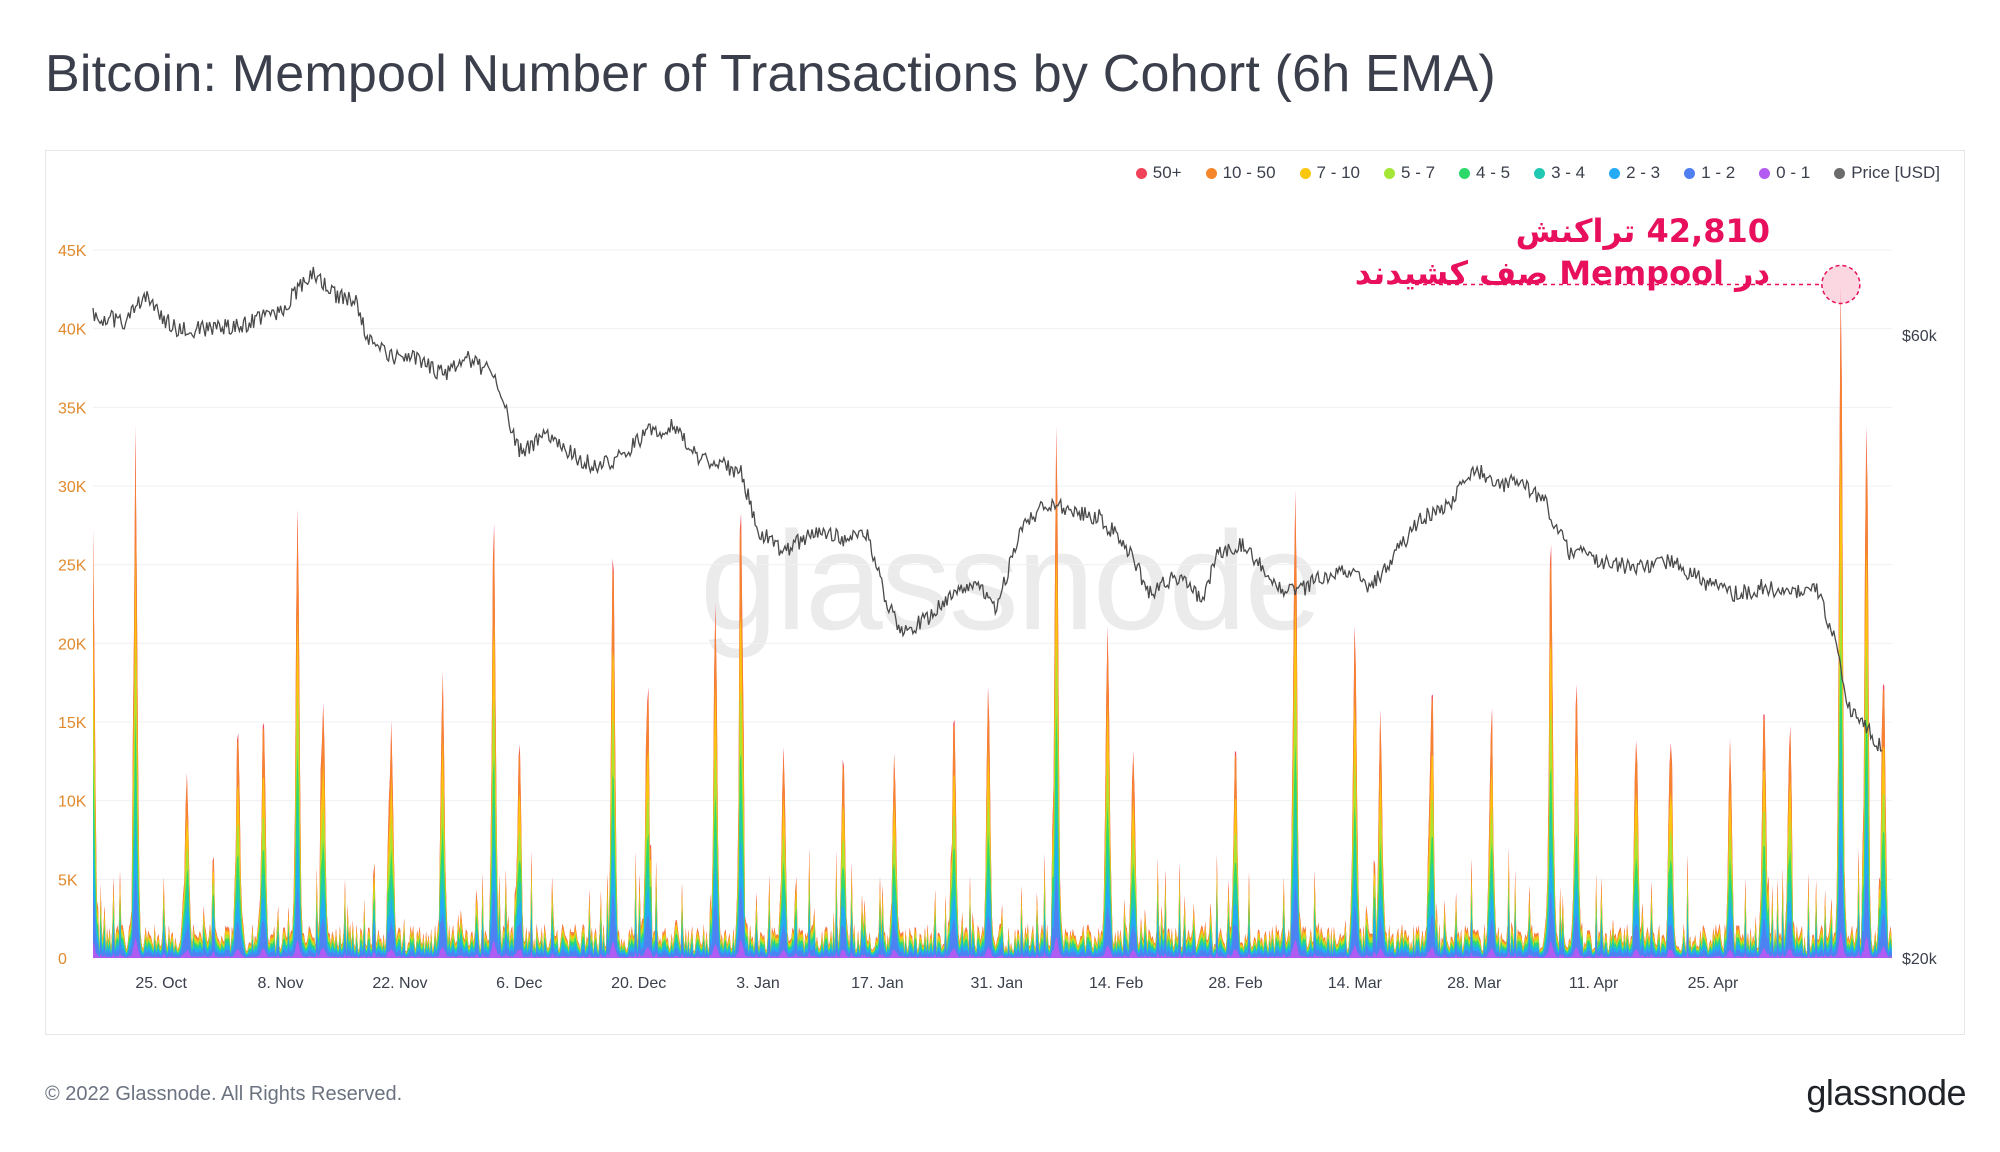 The height and width of the screenshot is (1152, 2000). I want to click on price-tick-label: $60k, so click(1920, 336).